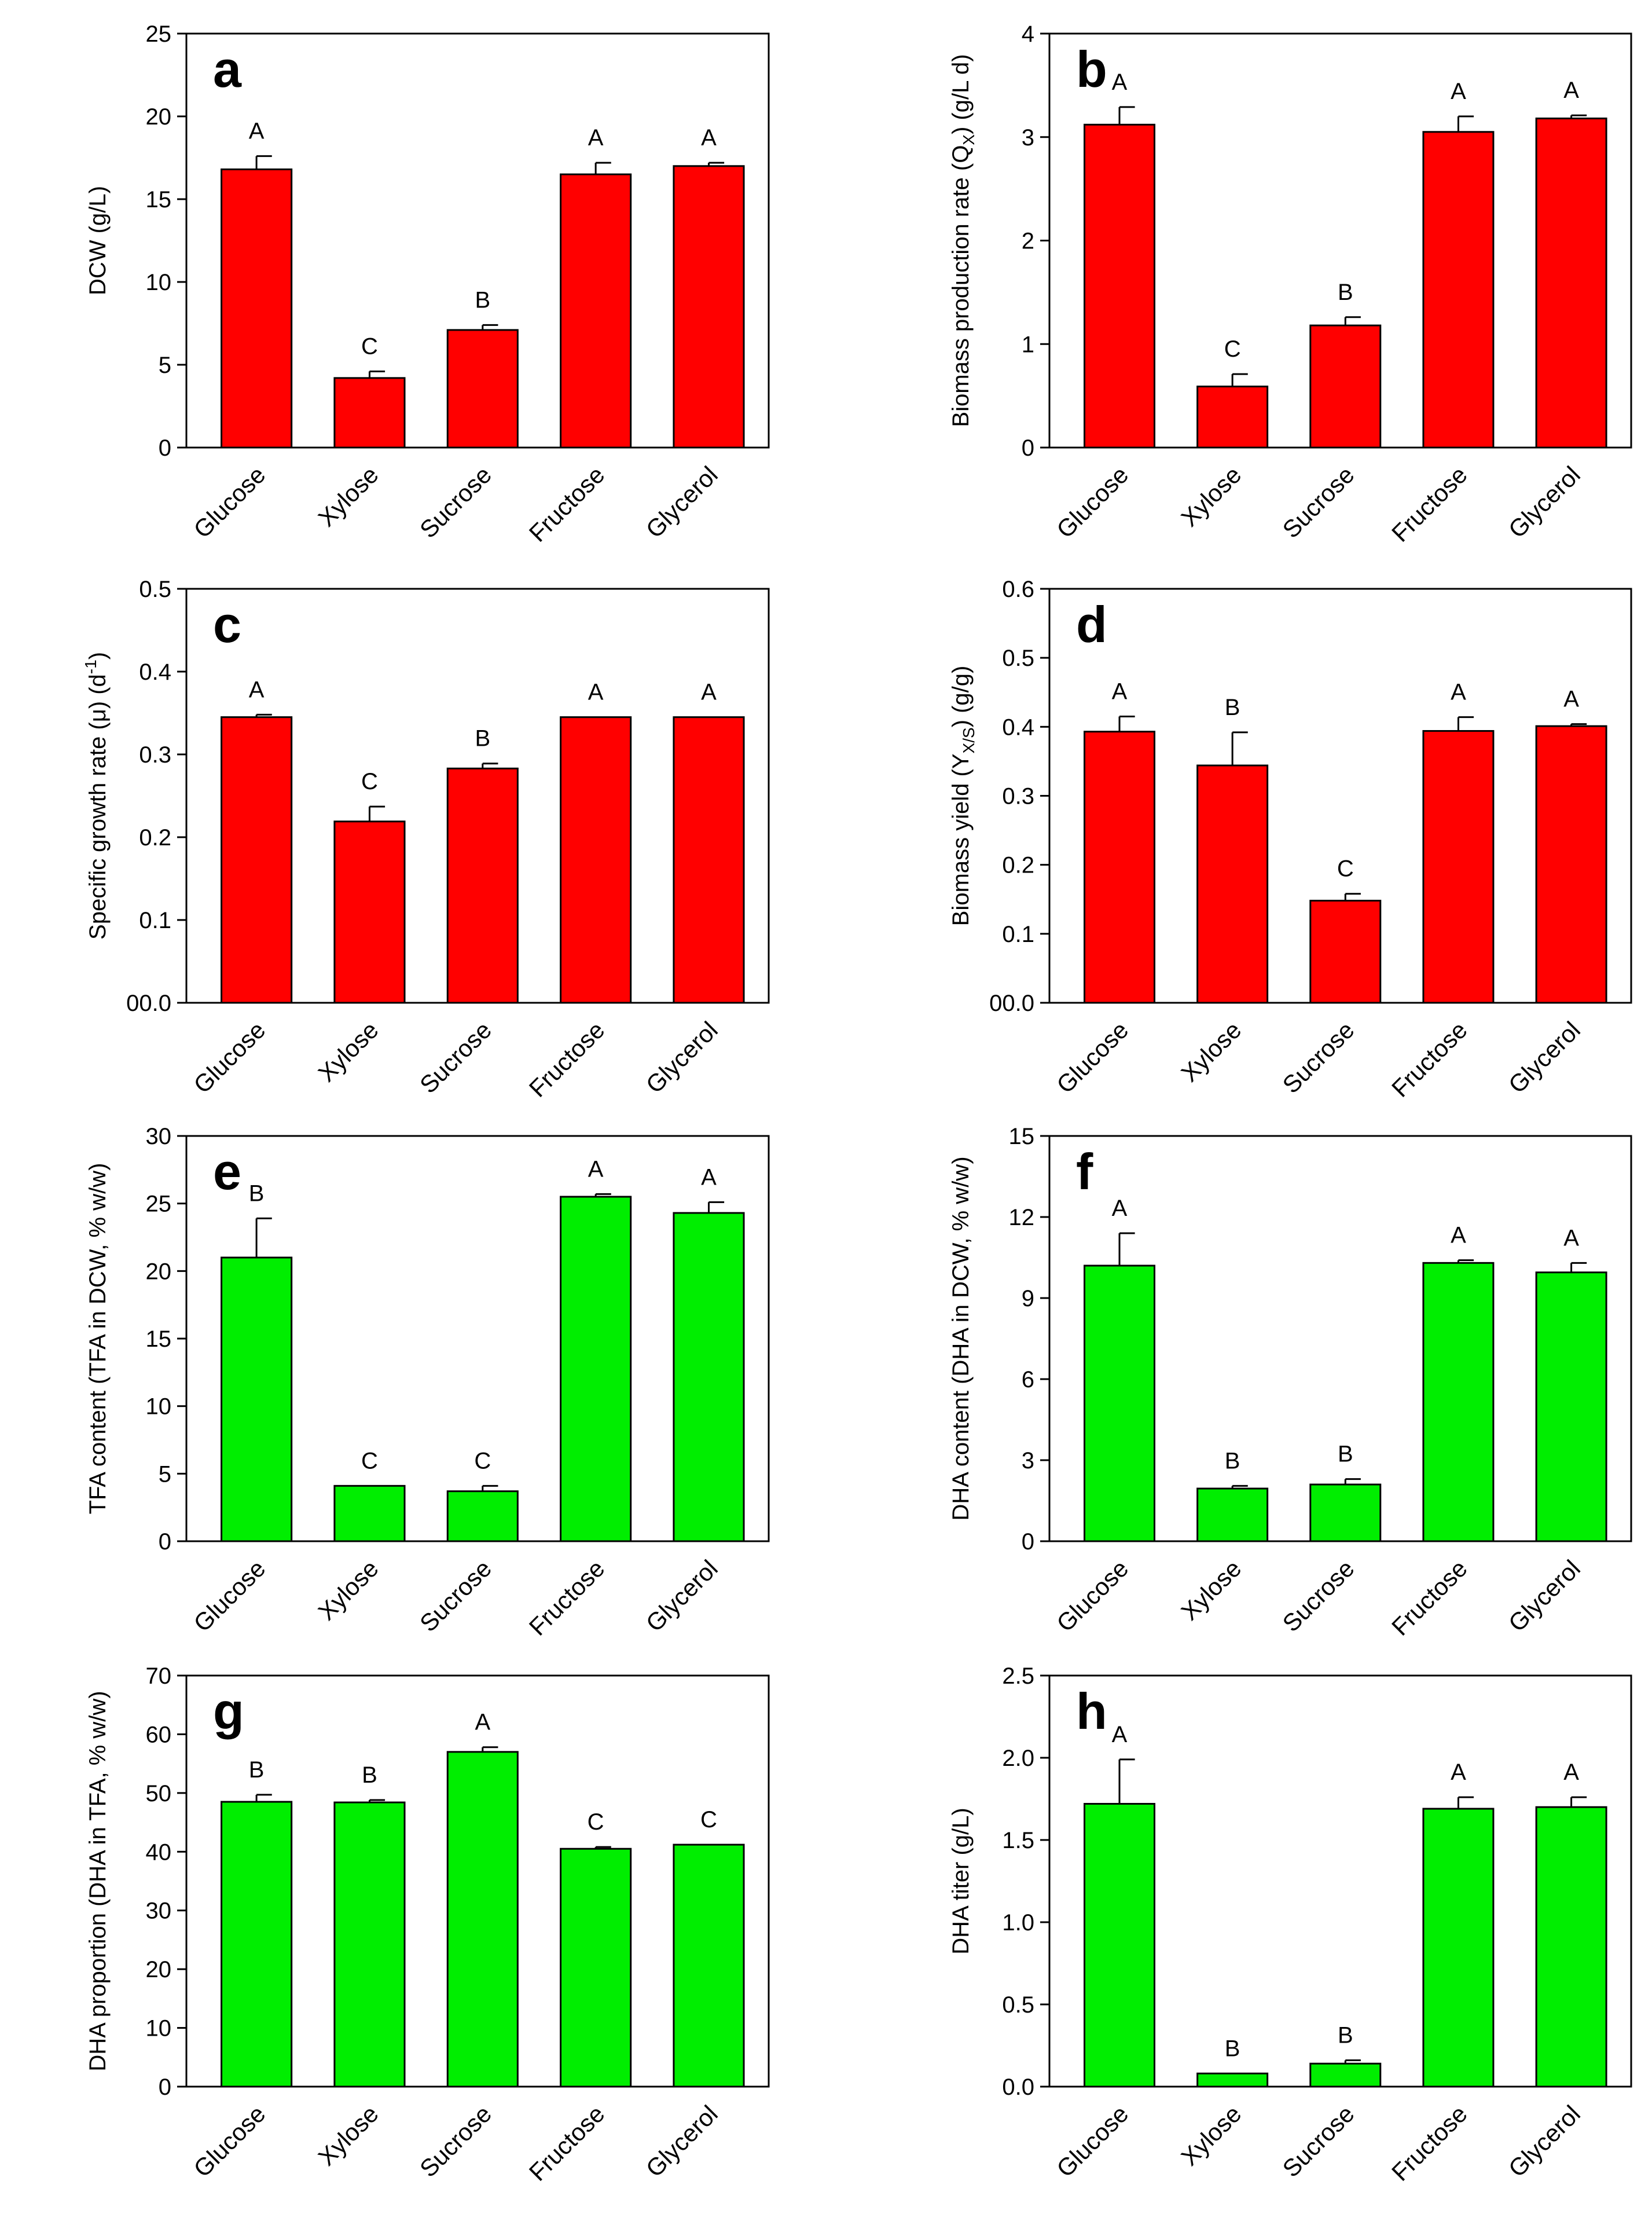 Image resolution: width=1652 pixels, height=2214 pixels. I want to click on panel-d-ytick-label: 0.1, so click(1018, 935).